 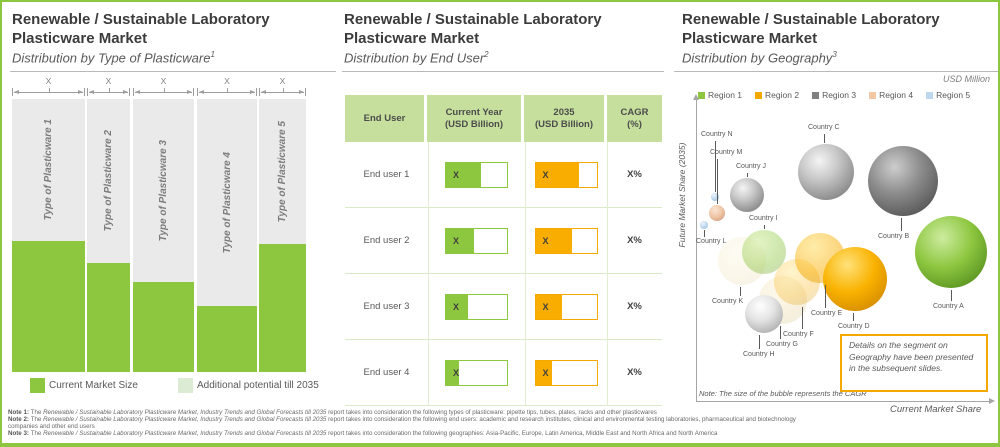 I want to click on region-label: Region 1, so click(x=725, y=95).